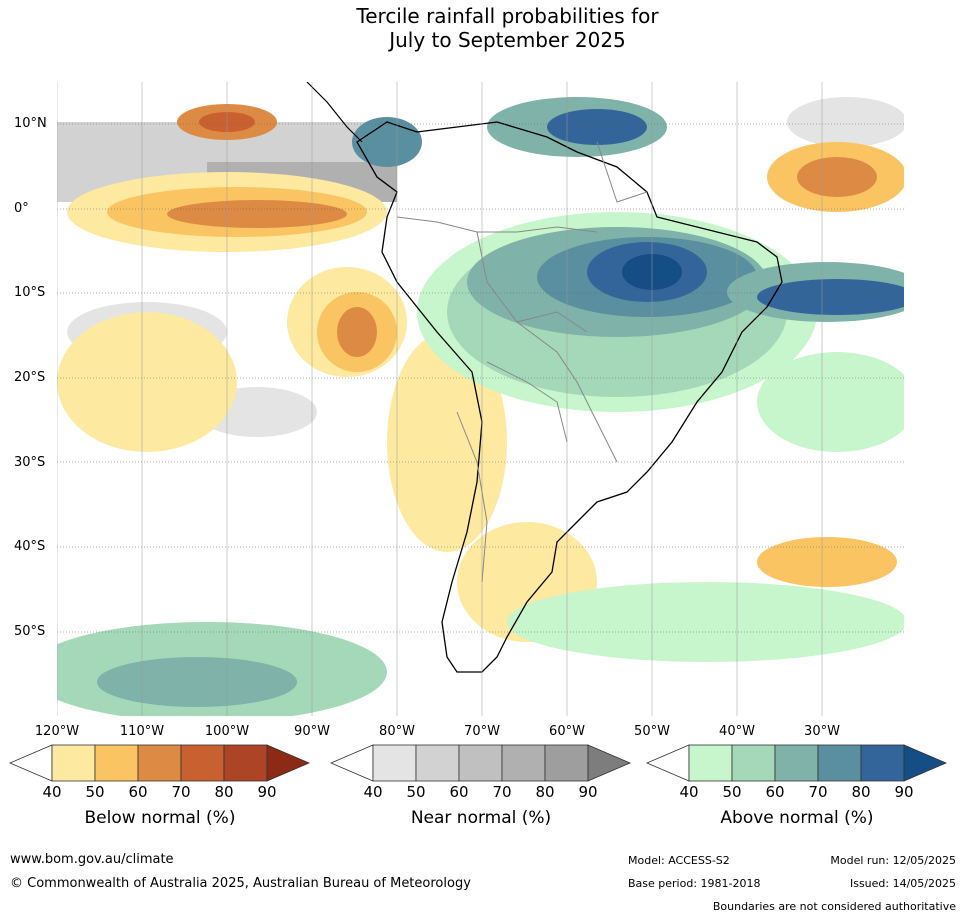 This screenshot has height=919, width=965. What do you see at coordinates (138, 792) in the screenshot?
I see `cbar-below-tick: 60` at bounding box center [138, 792].